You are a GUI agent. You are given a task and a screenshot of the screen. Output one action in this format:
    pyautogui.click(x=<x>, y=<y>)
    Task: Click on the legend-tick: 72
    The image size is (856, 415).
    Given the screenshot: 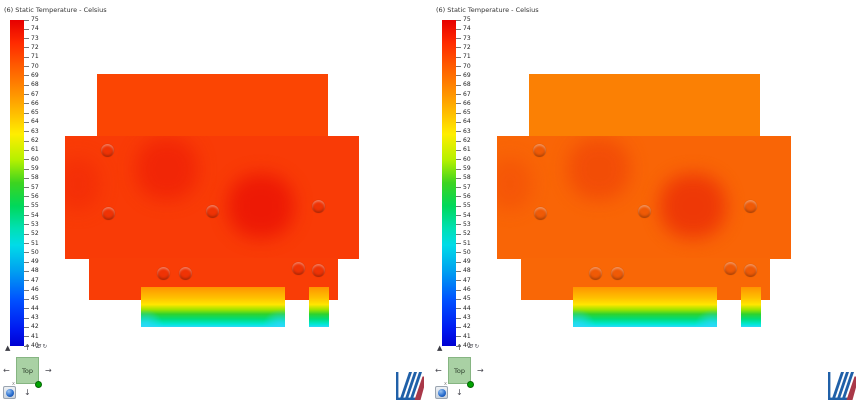 What is the action you would take?
    pyautogui.click(x=463, y=47)
    